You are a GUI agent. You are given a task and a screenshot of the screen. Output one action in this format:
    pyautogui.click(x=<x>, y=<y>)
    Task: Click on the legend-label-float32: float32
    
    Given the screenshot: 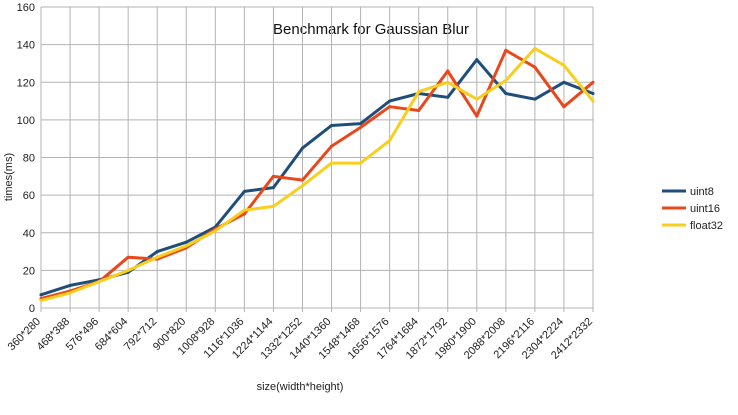 What is the action you would take?
    pyautogui.click(x=706, y=226)
    